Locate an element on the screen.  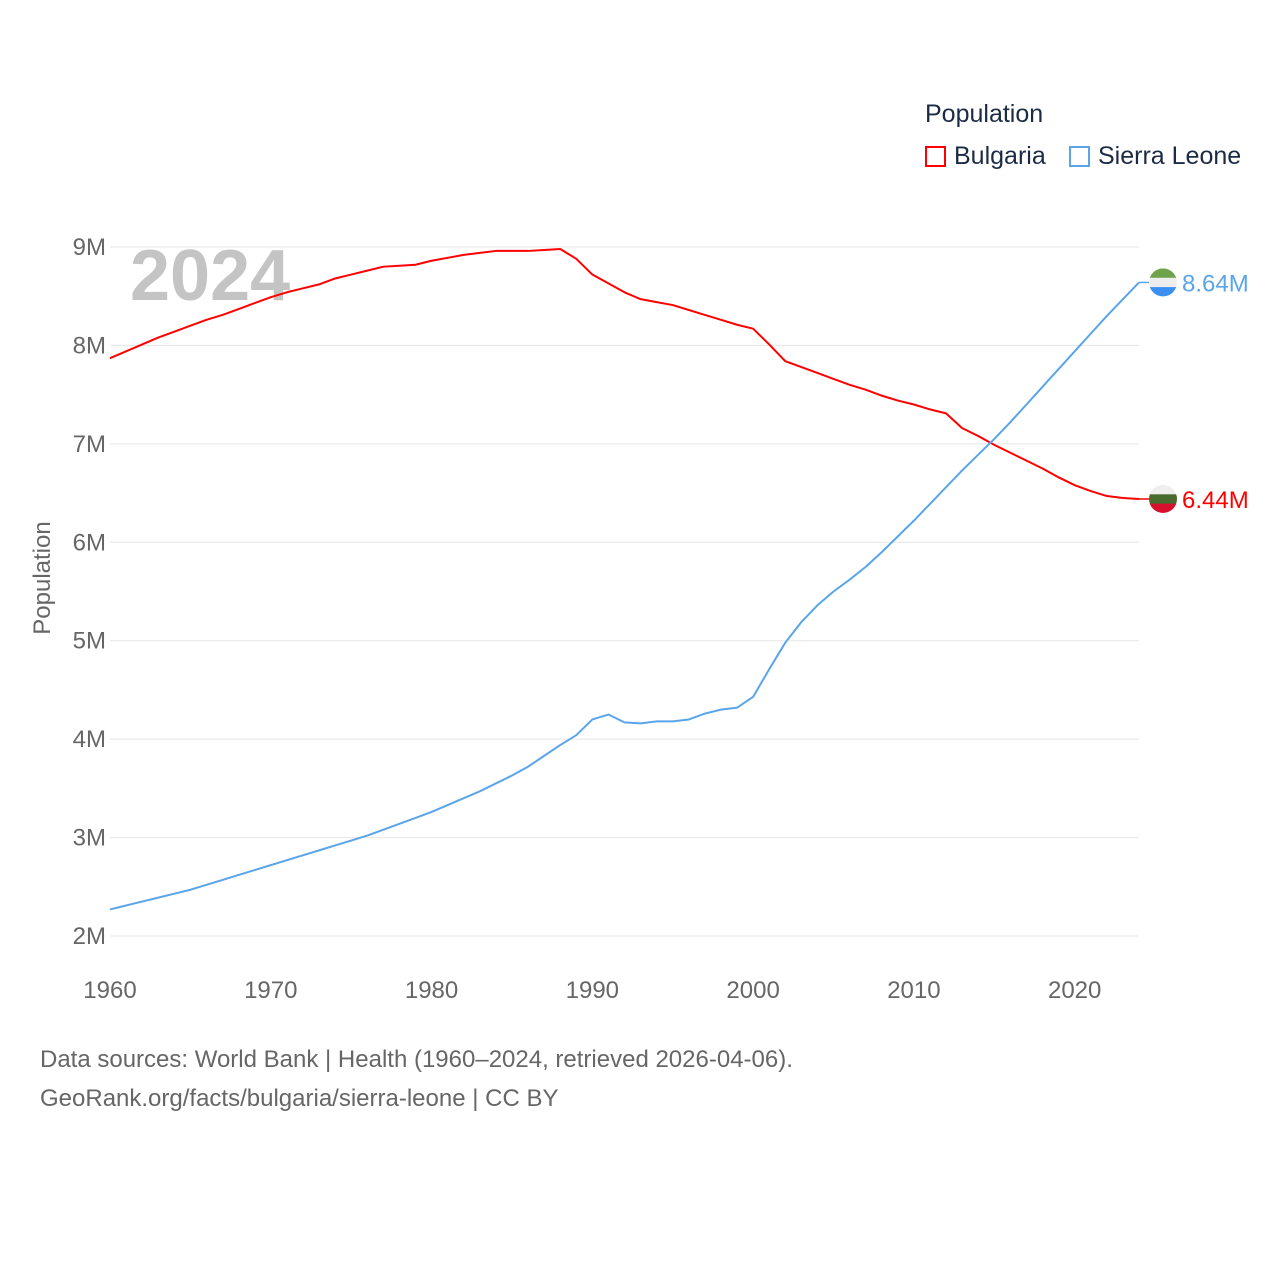
legend-label: Sierra Leone is located at coordinates (1170, 156).